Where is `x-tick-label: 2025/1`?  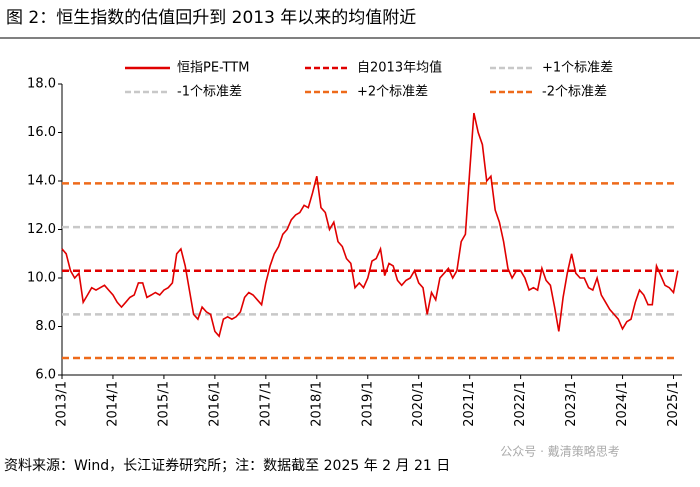 x-tick-label: 2025/1 is located at coordinates (673, 404).